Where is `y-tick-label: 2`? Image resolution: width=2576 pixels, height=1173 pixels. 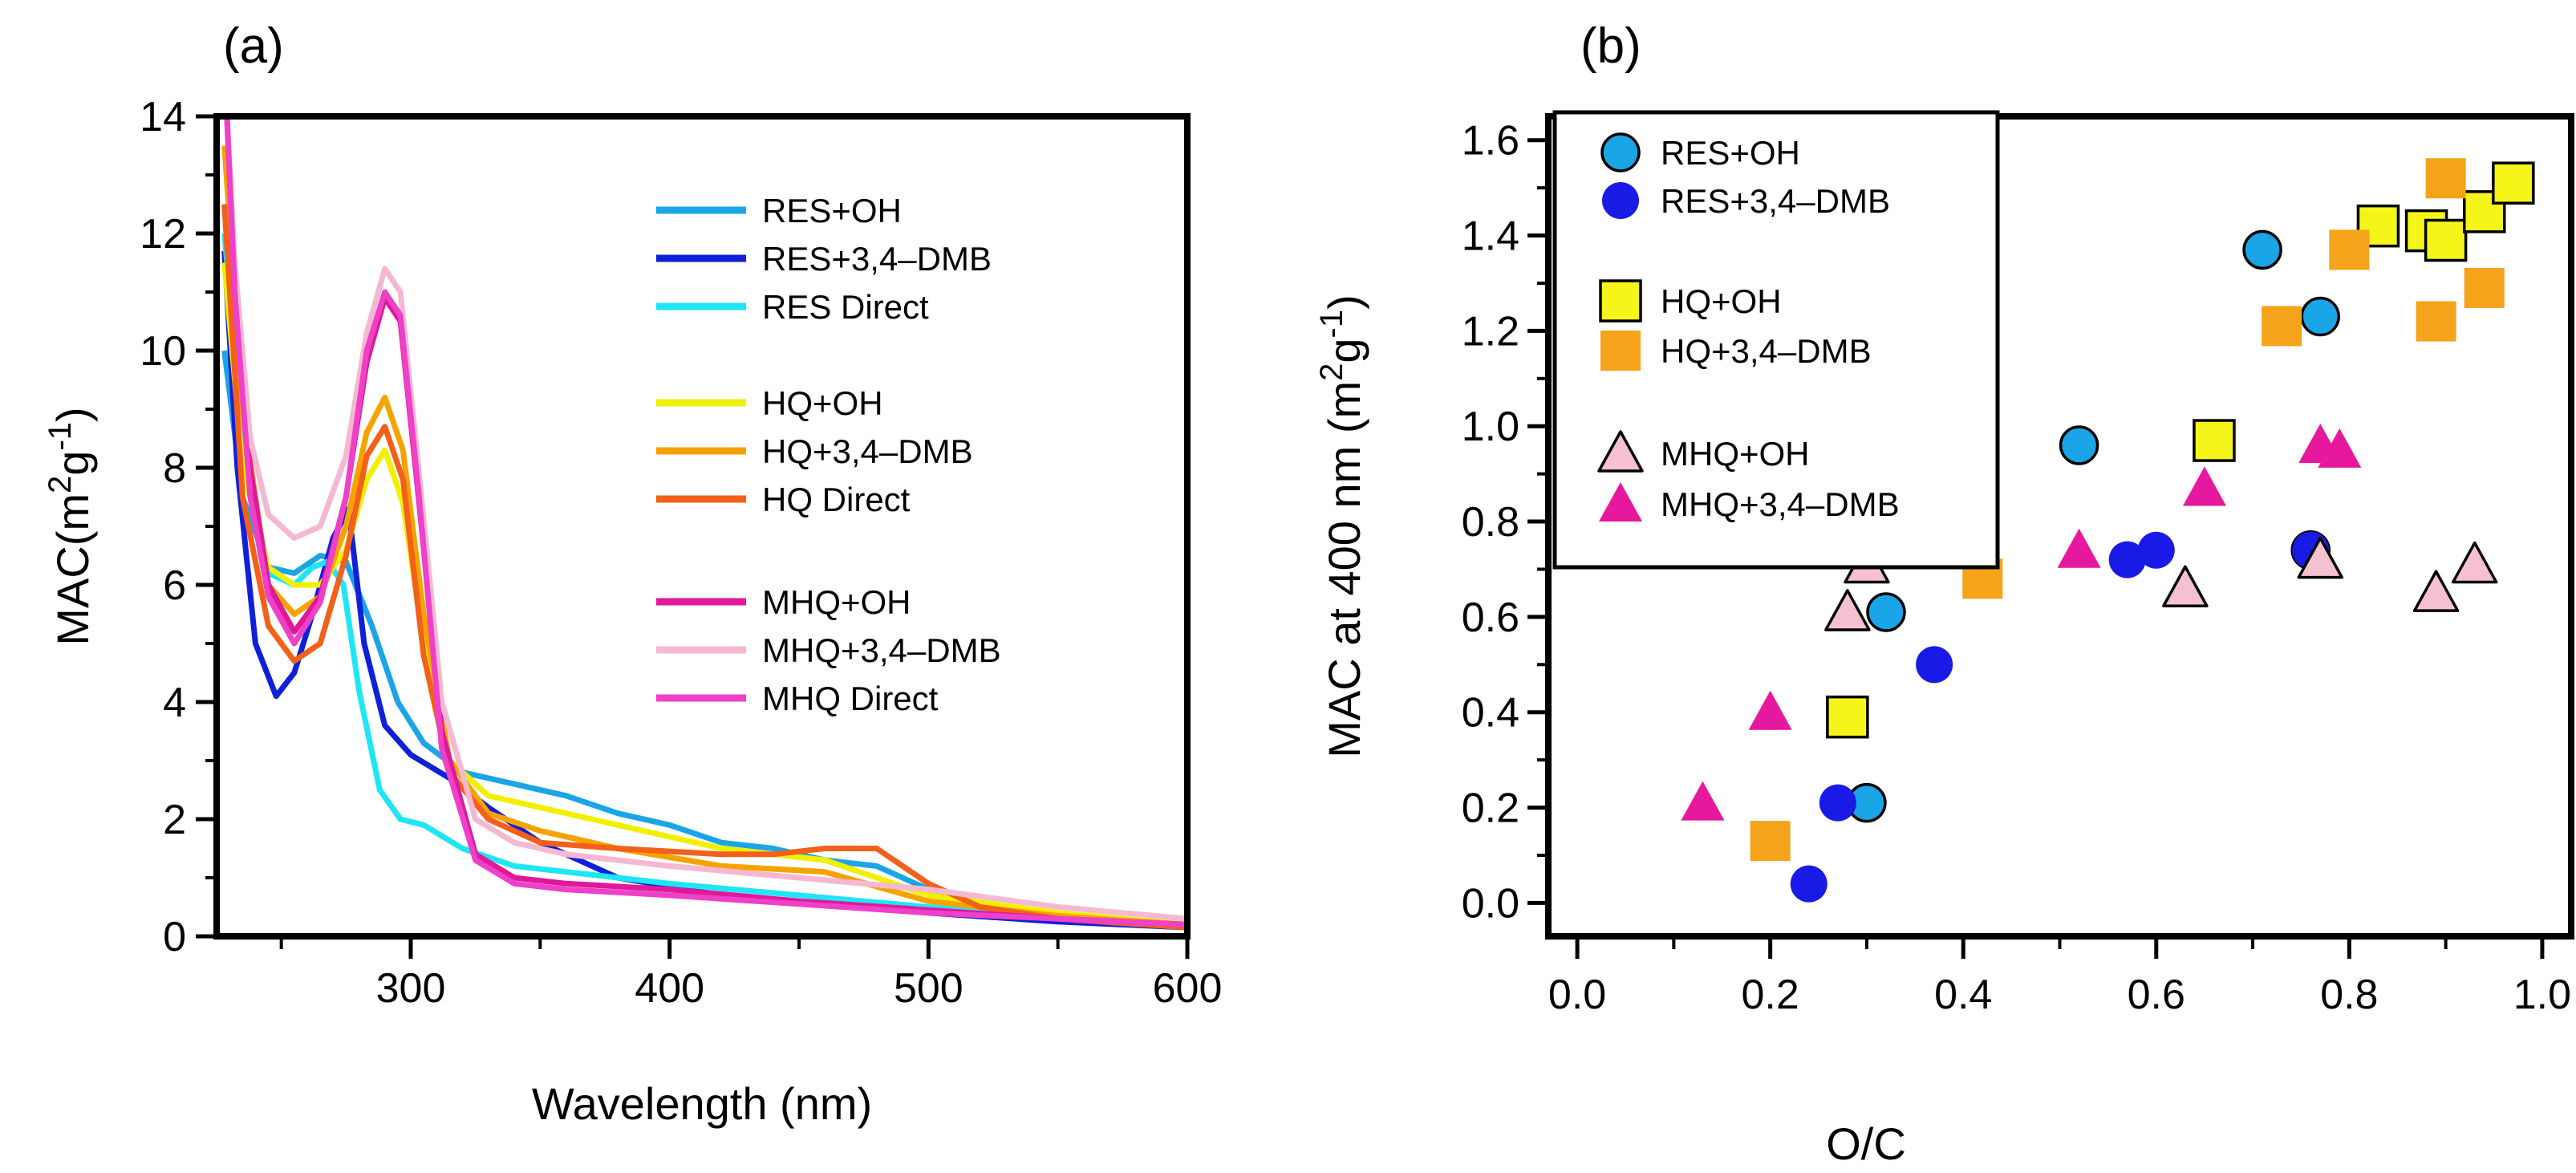
y-tick-label: 2 is located at coordinates (174, 820).